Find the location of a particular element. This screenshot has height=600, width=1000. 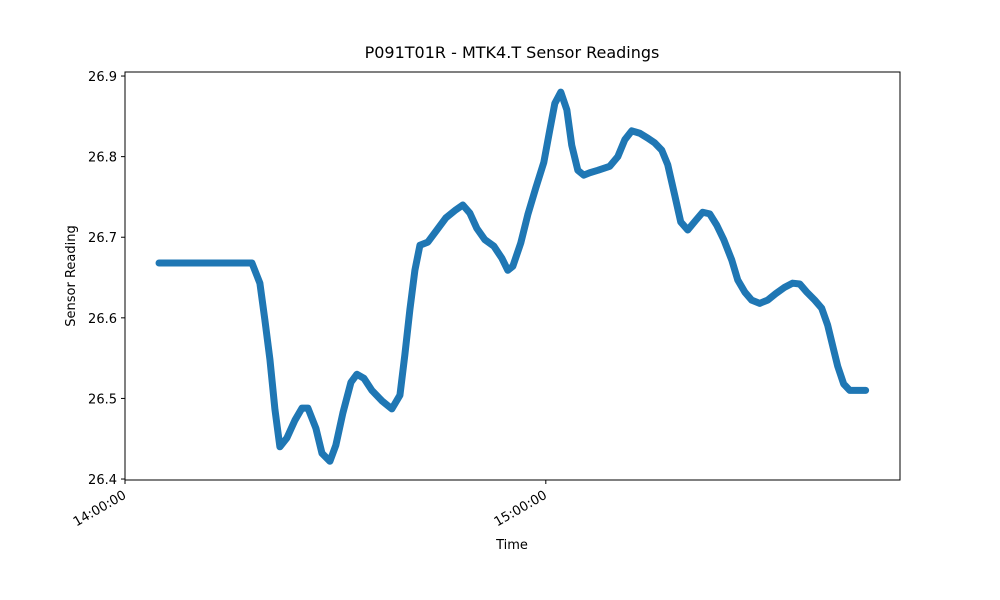

y-tick-label: 26.4 is located at coordinates (102, 480).